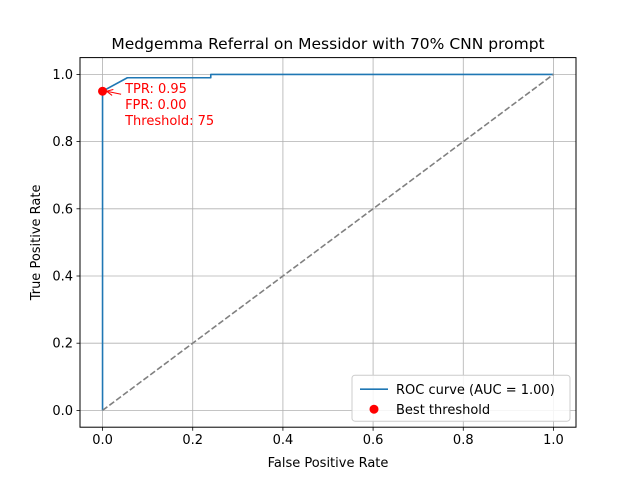 This screenshot has height=480, width=640. What do you see at coordinates (102, 440) in the screenshot?
I see `x-tick-label: 0.0` at bounding box center [102, 440].